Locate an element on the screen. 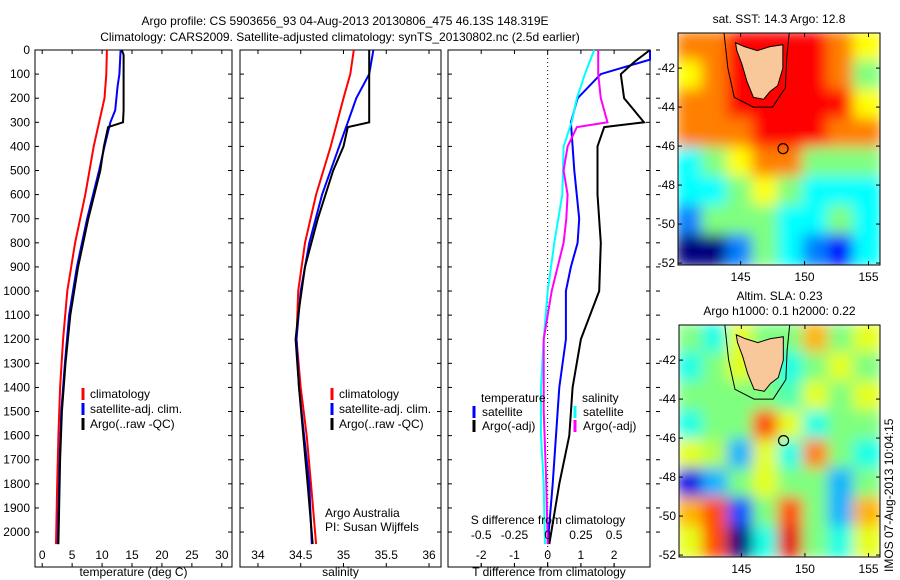 Image resolution: width=900 pixels, height=580 pixels. x2-tick-label: 0 is located at coordinates (547, 535).